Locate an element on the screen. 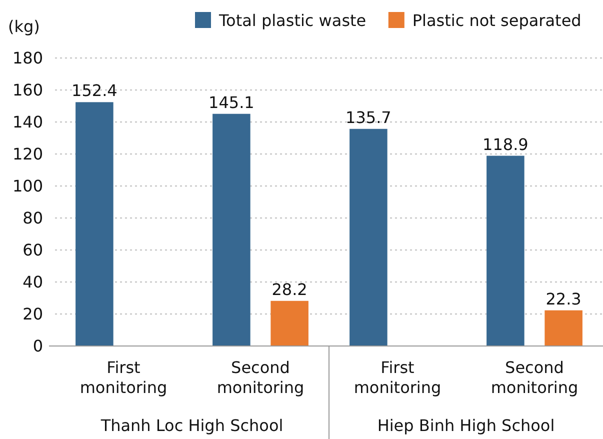  data-label: 152.4 is located at coordinates (95, 90).